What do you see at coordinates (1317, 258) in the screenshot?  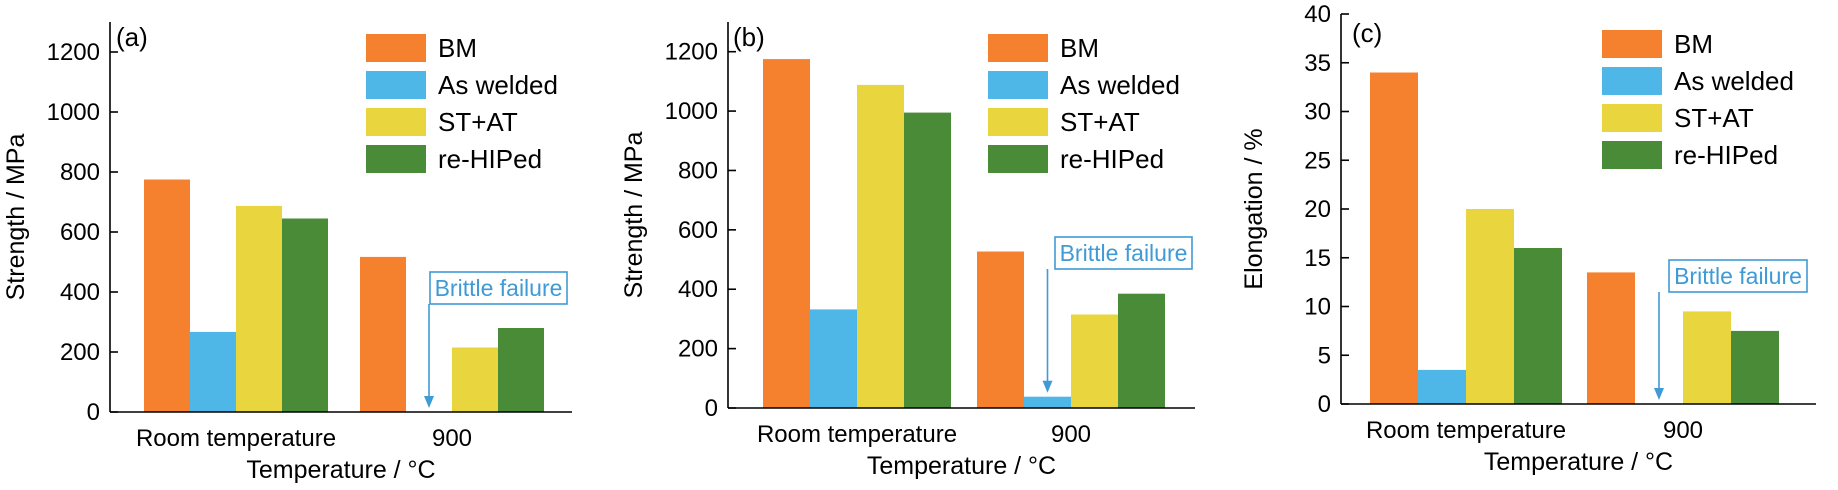 I see `y-tick-label: 15` at bounding box center [1317, 258].